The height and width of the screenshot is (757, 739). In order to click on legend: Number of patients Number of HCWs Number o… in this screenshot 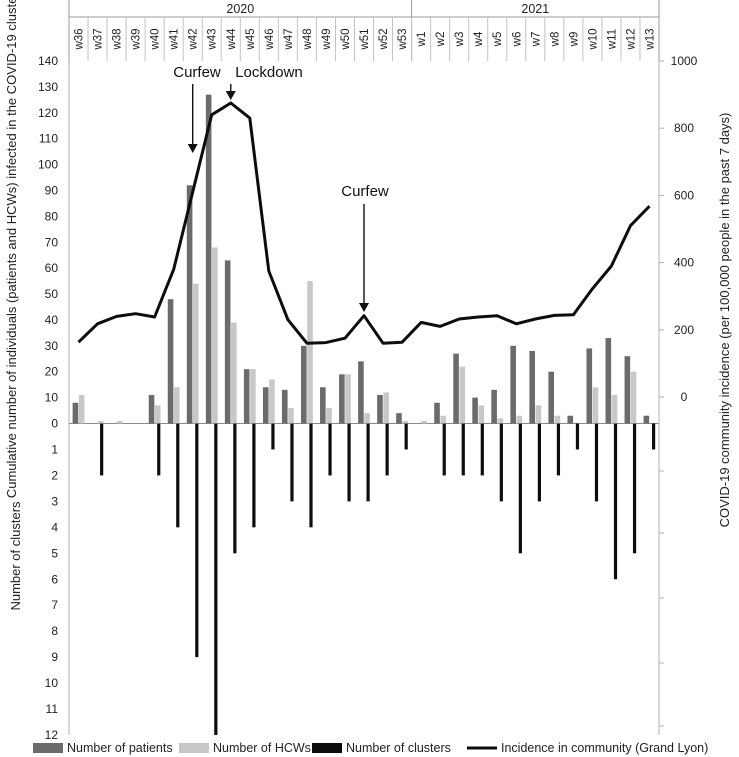, I will do `click(370, 748)`.